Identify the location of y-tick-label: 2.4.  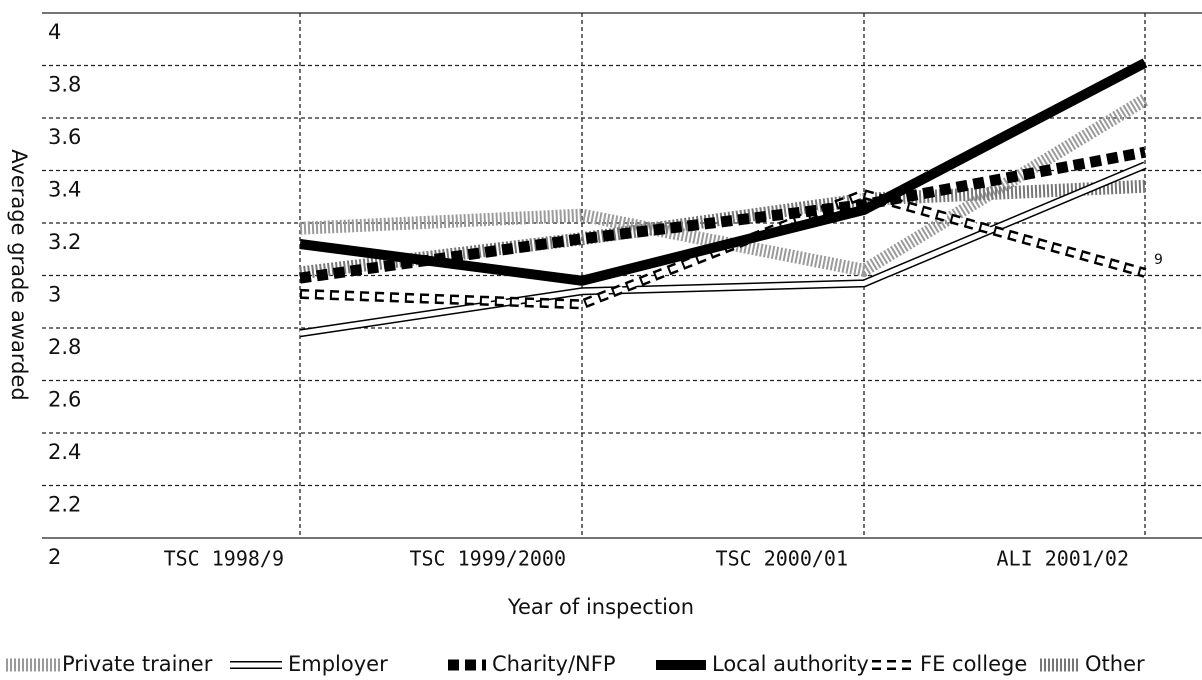
(64, 452).